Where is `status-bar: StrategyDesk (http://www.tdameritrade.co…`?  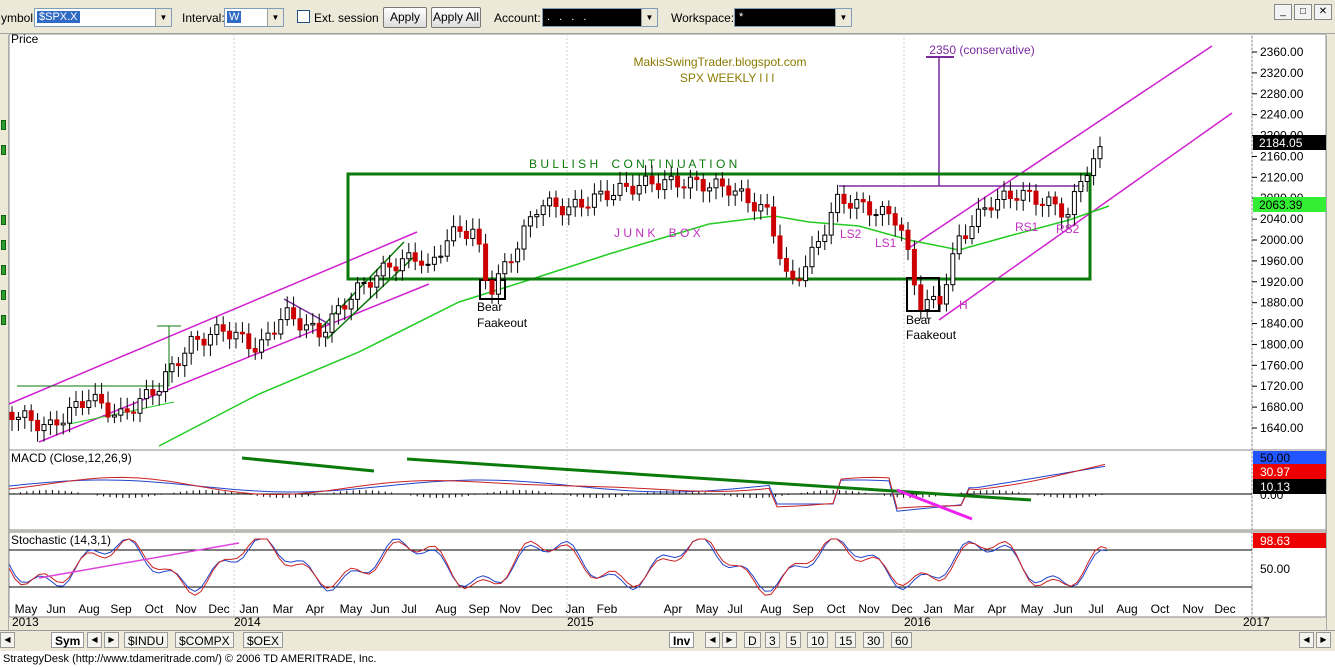
status-bar: StrategyDesk (http://www.tdameritrade.co… is located at coordinates (667, 659).